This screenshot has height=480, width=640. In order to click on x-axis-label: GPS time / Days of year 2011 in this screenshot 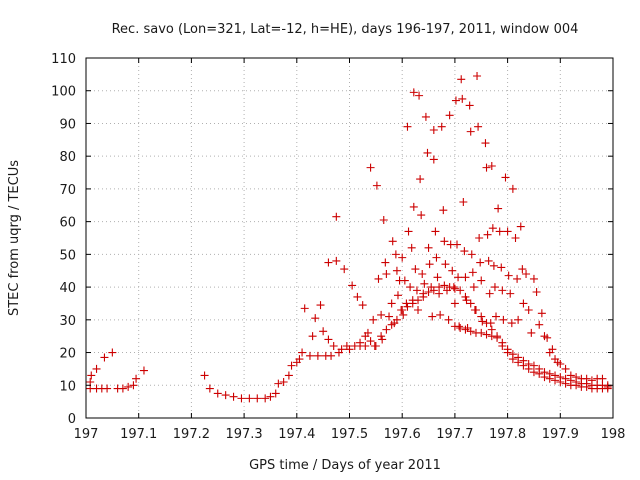, I will do `click(345, 465)`.